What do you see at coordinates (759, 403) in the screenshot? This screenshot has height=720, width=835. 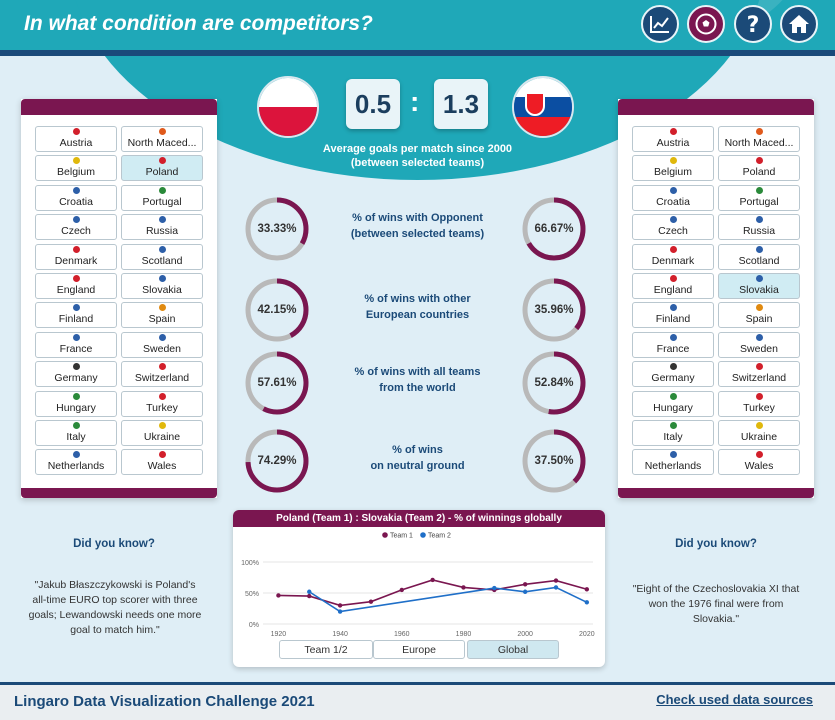 I see `team2-team-button: Turkey` at bounding box center [759, 403].